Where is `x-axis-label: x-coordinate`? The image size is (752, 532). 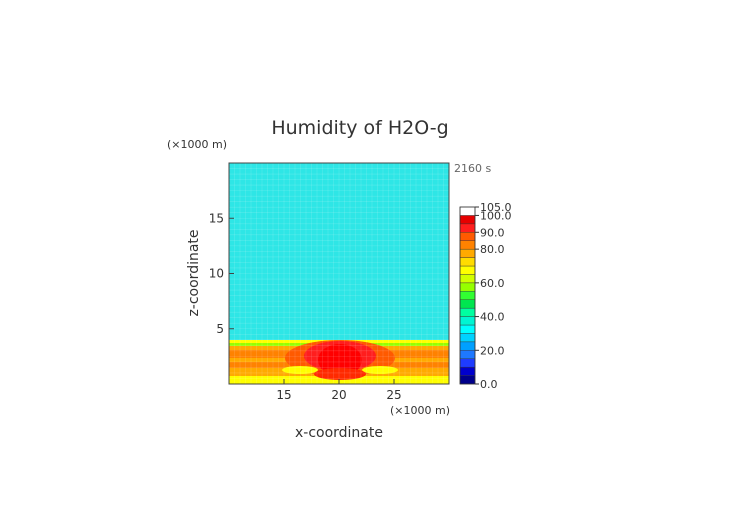 x-axis-label: x-coordinate is located at coordinates (339, 433).